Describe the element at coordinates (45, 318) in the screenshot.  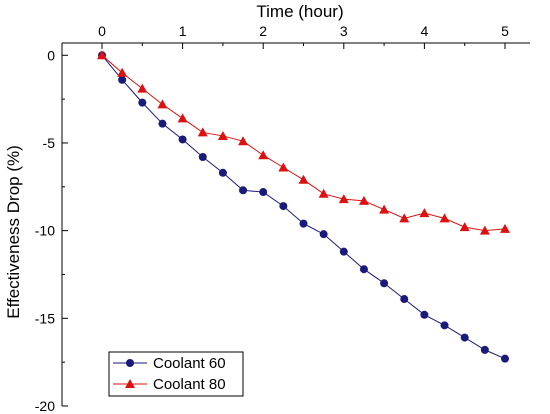
I see `y-tick-label: -15` at that location.